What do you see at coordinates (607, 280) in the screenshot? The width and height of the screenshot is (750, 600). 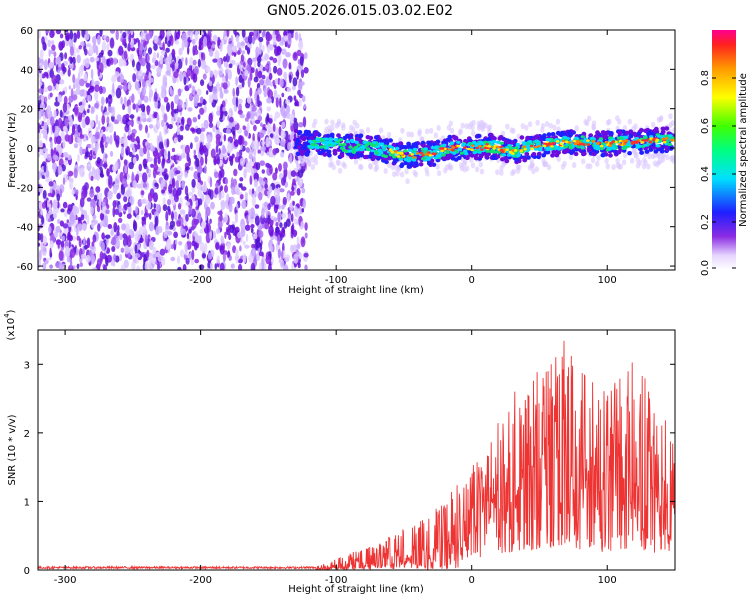 I see `spectrogram-x-tick-label: 100` at bounding box center [607, 280].